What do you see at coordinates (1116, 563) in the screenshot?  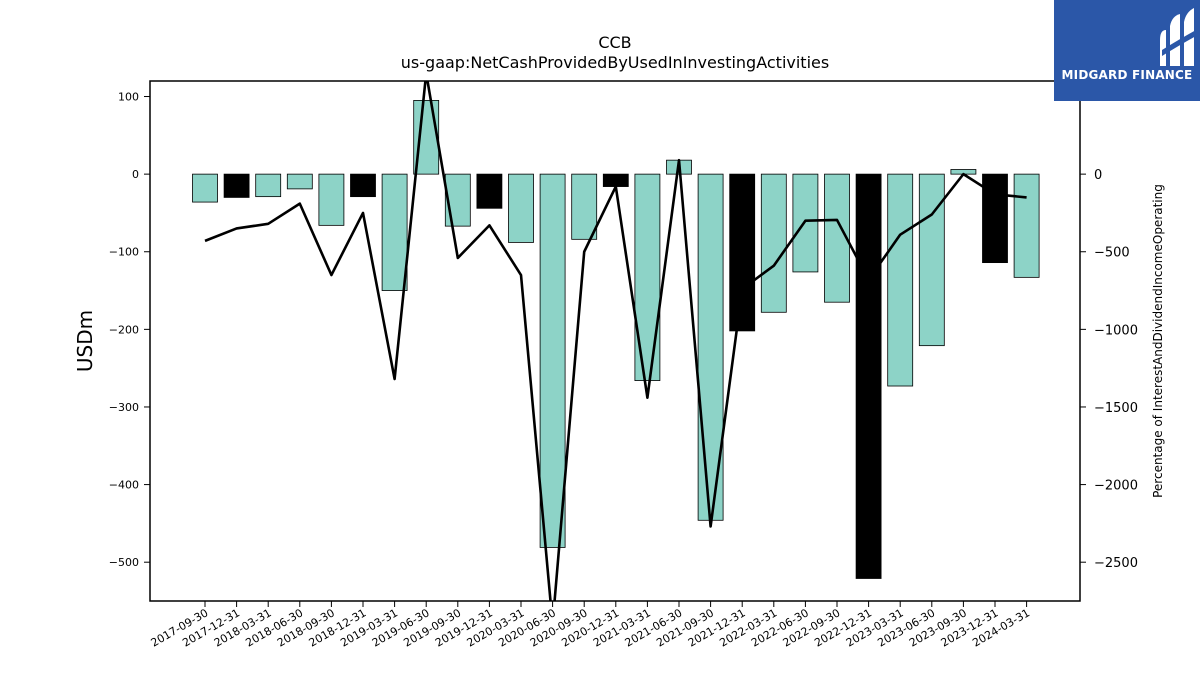 I see `y2-tick-label: −2500` at bounding box center [1116, 563].